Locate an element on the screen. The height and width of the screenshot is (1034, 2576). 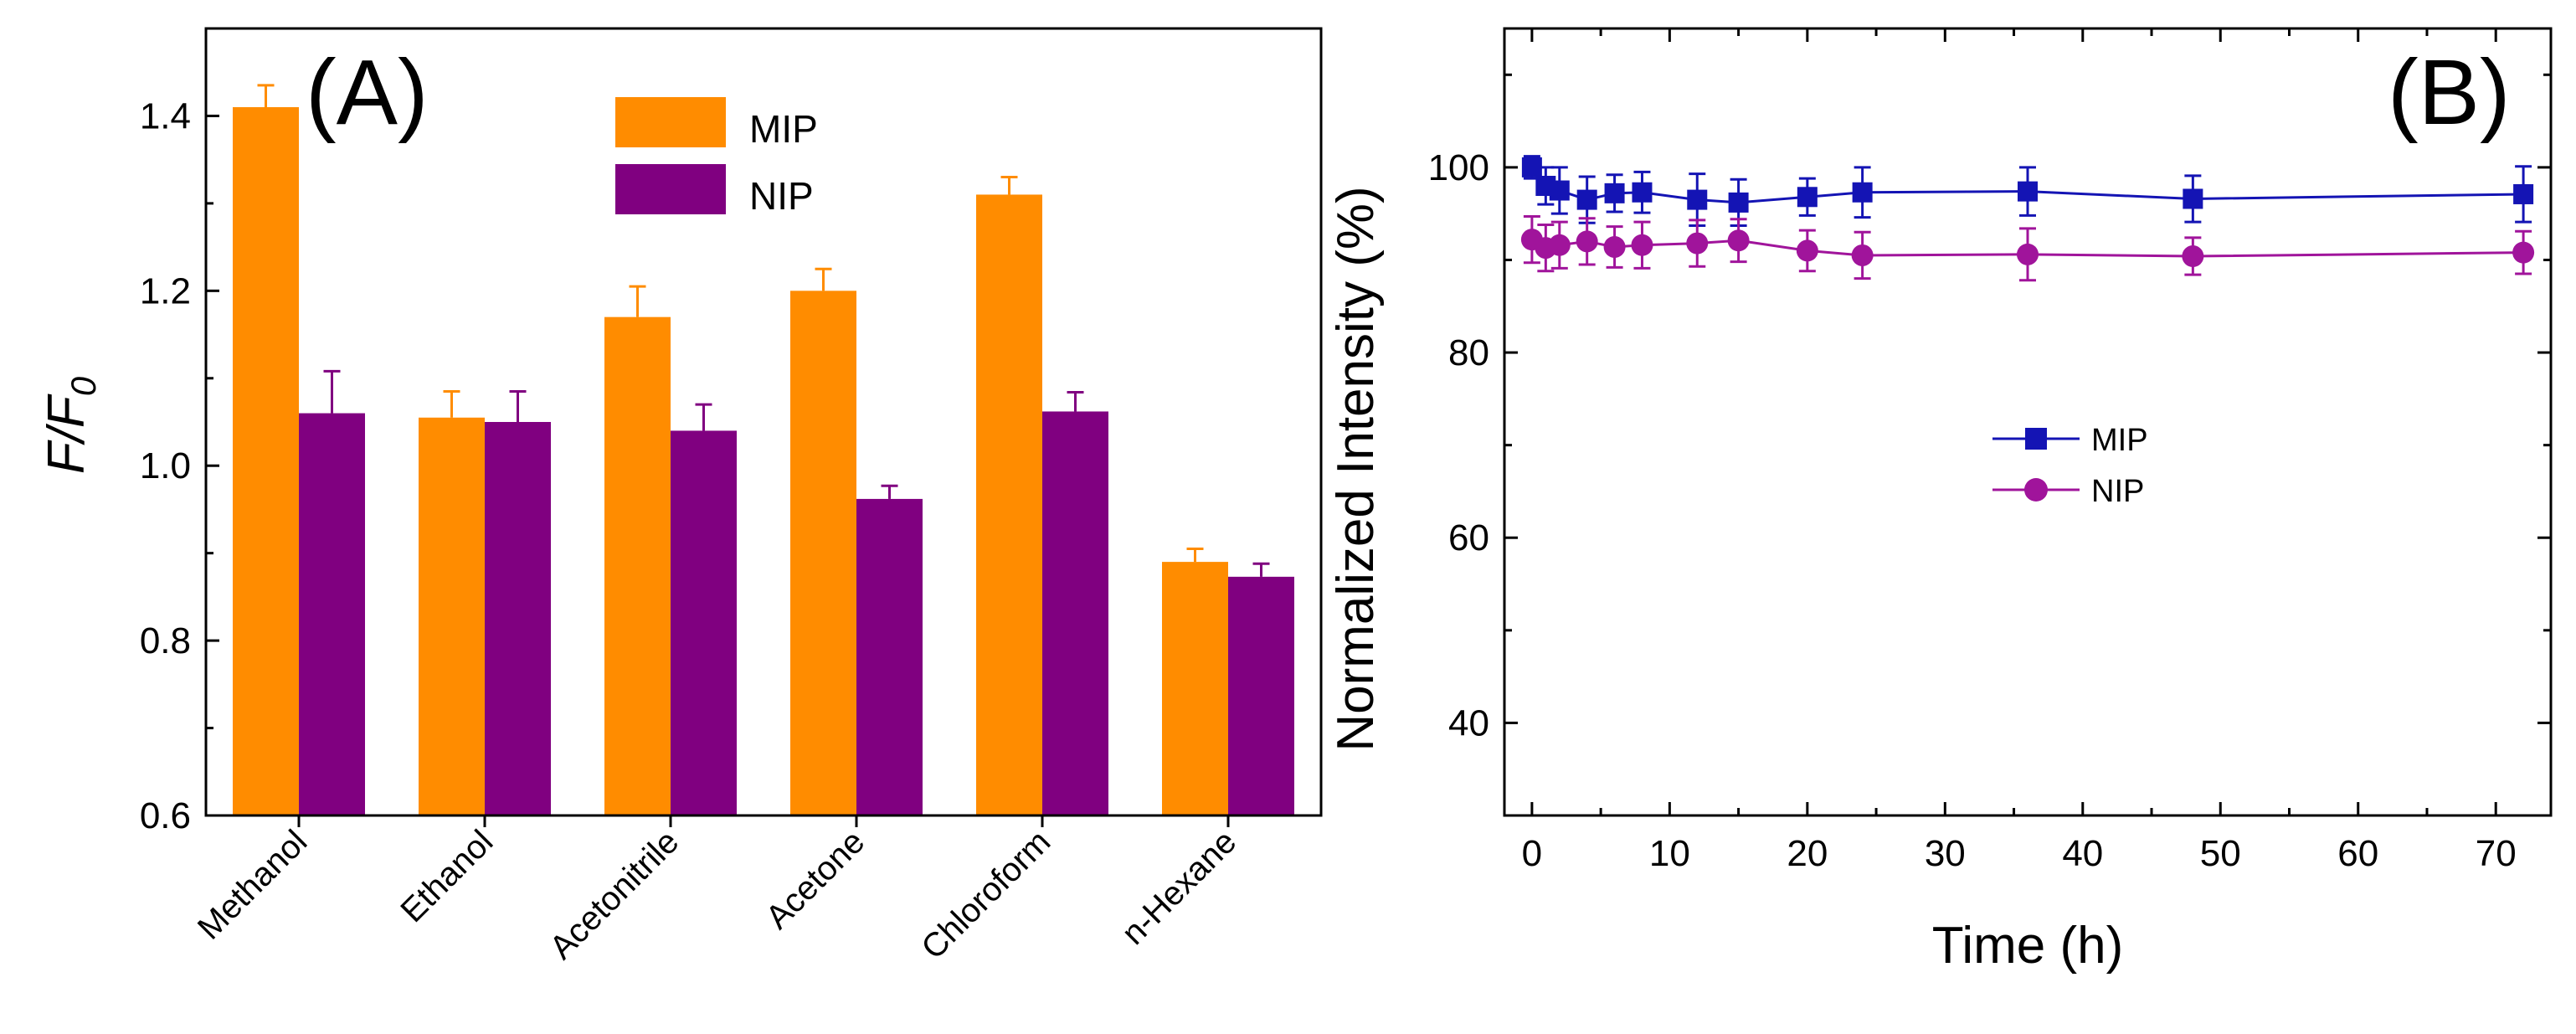
panel-b-x-axis-title: Time (h) is located at coordinates (2027, 946).